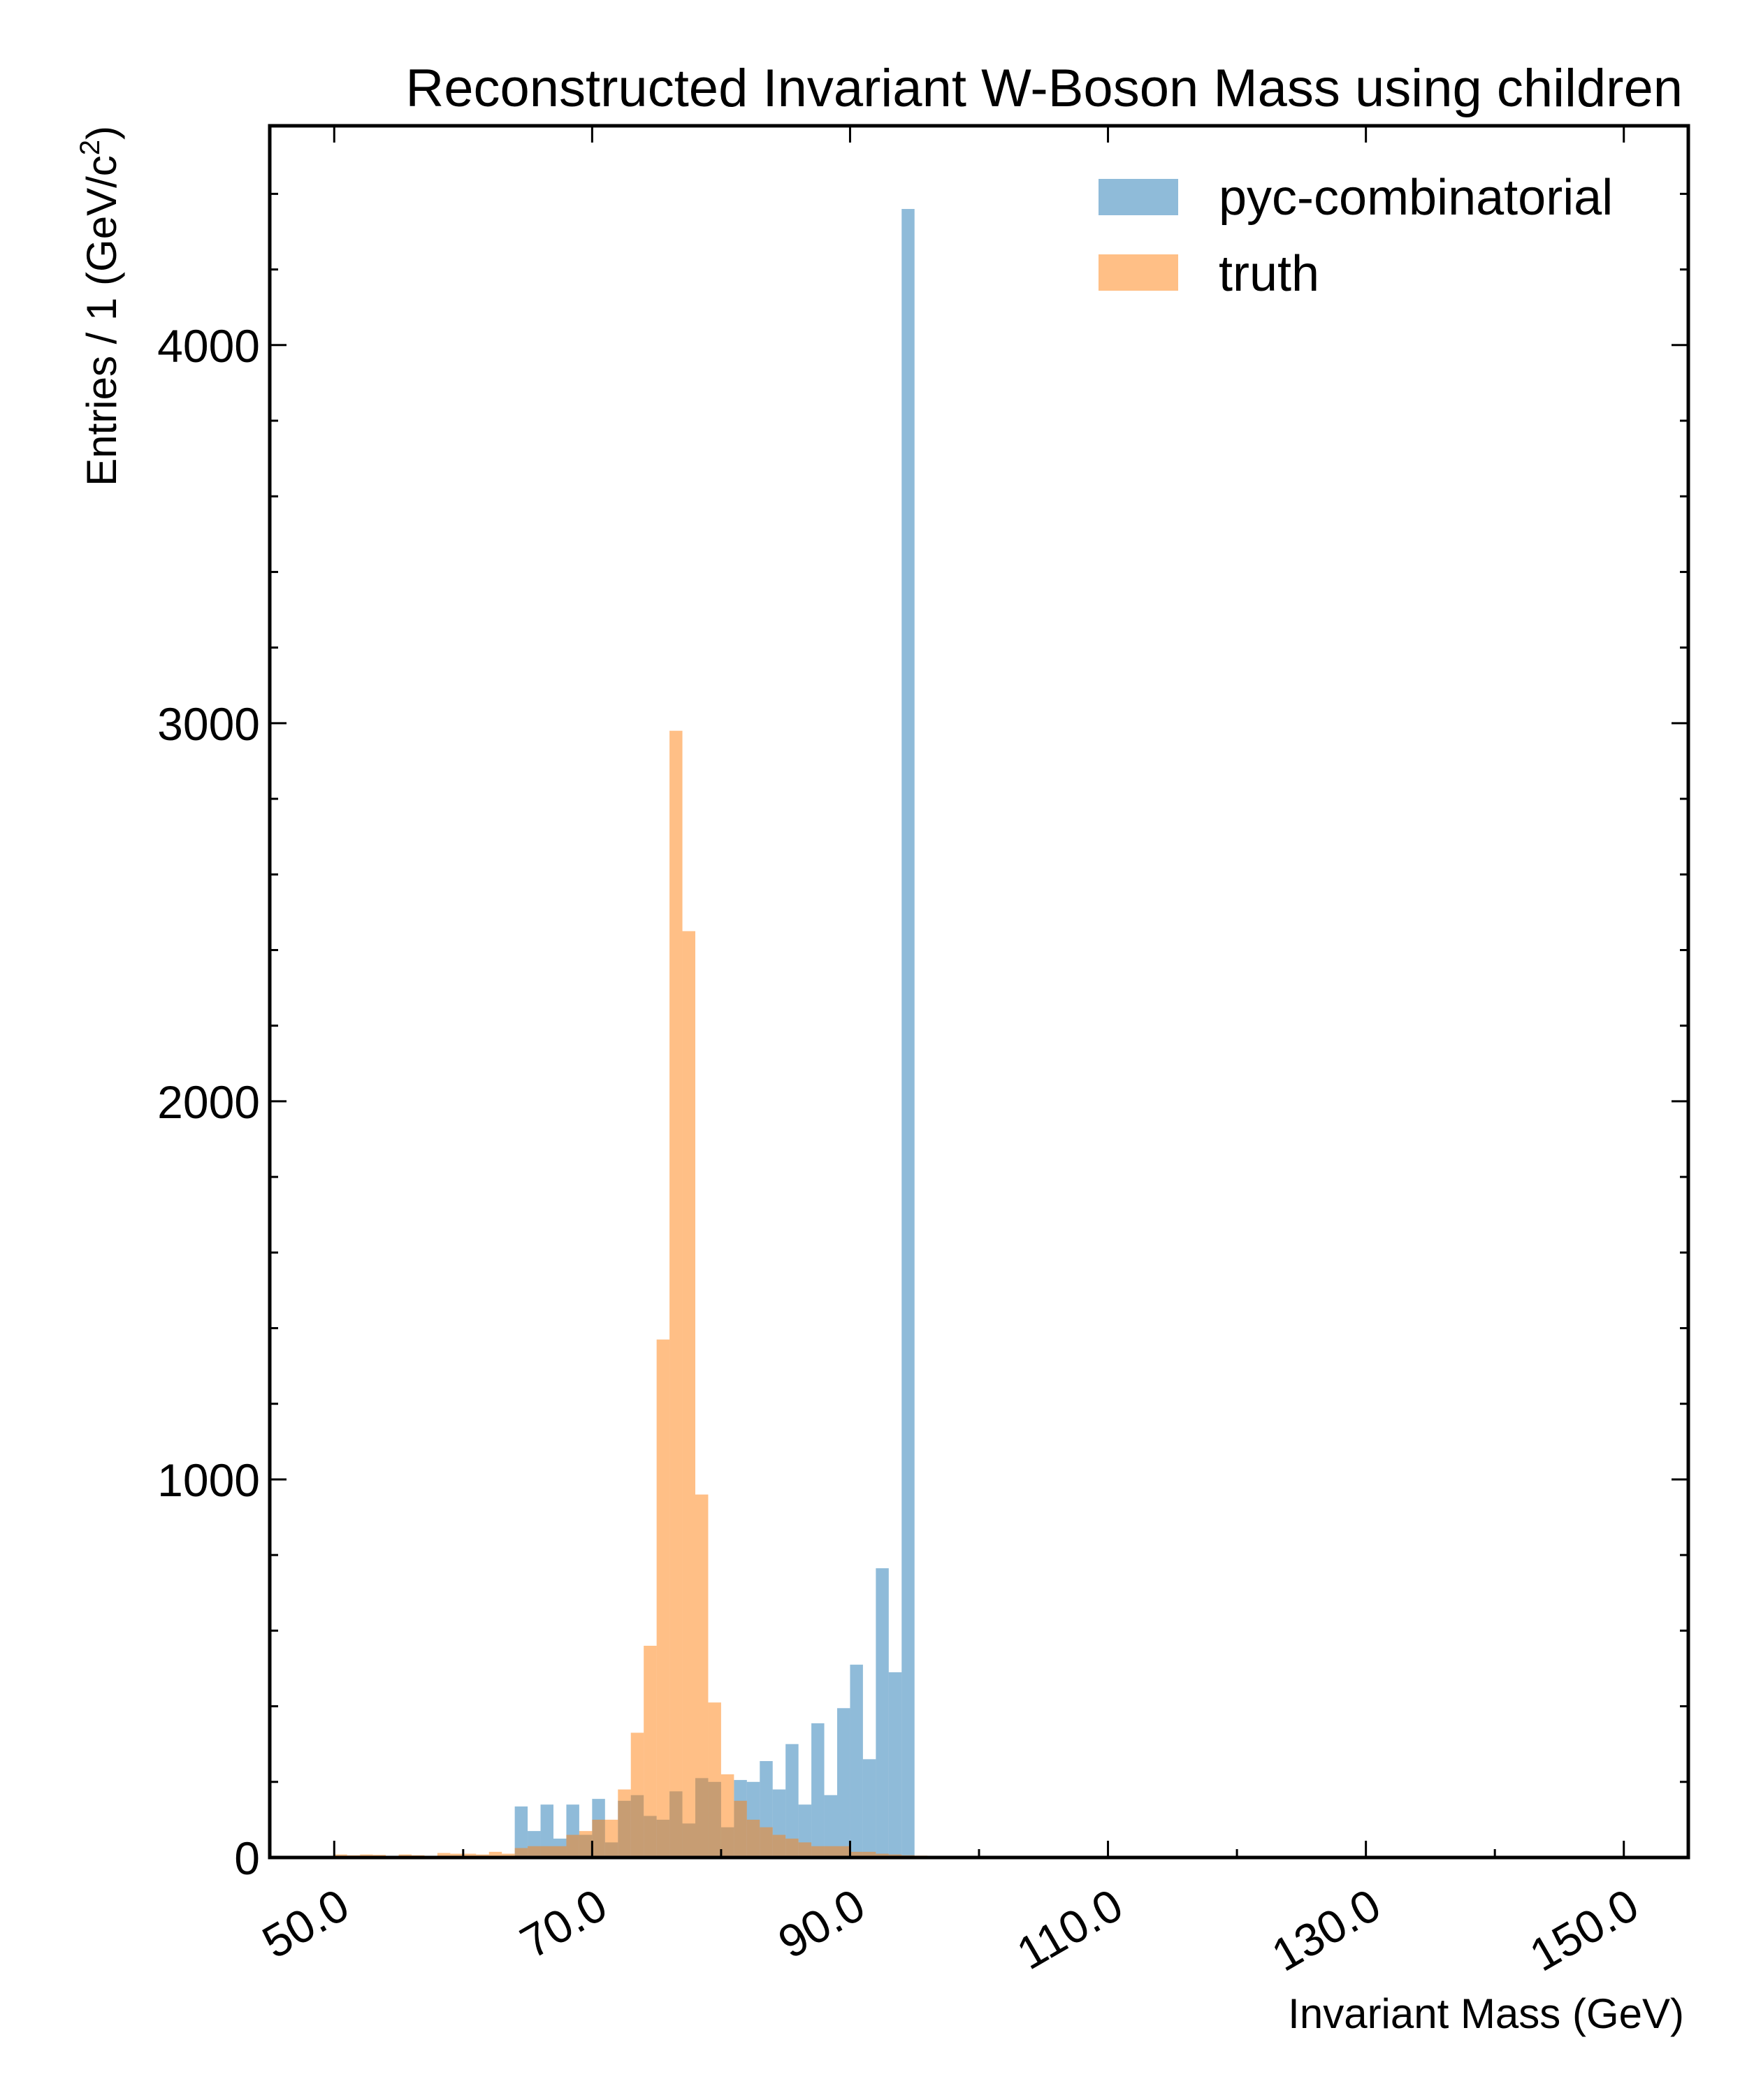 Image resolution: width=1747 pixels, height=2100 pixels. Describe the element at coordinates (305, 1923) in the screenshot. I see `x-tick-label: 50.0` at that location.